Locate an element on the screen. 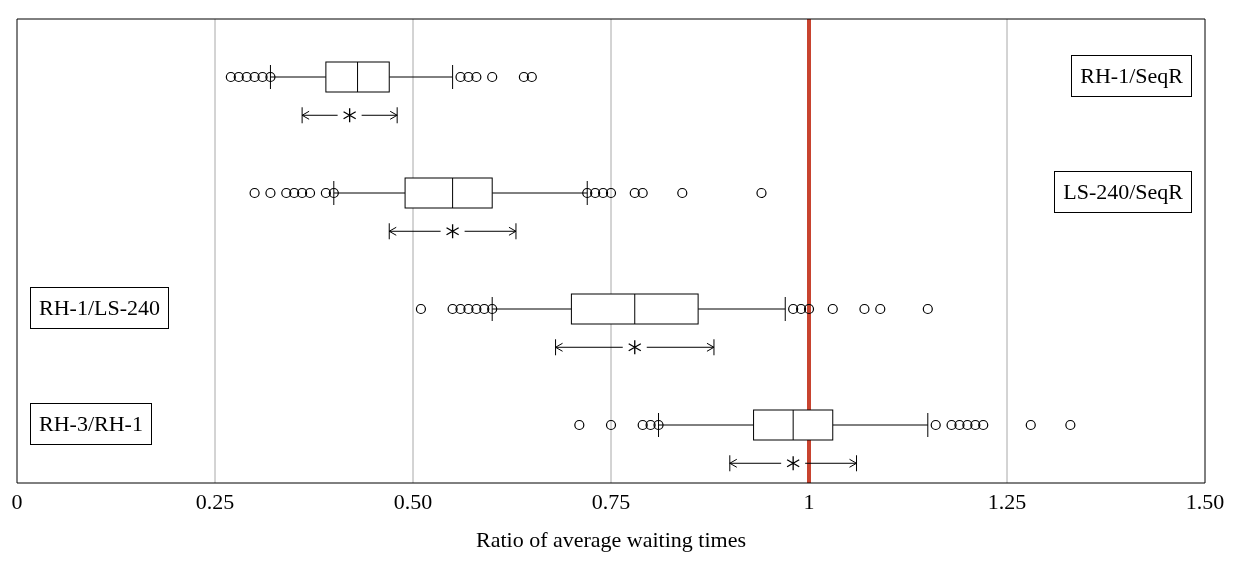 The height and width of the screenshot is (567, 1235). annotation: RH-3/RH-1 is located at coordinates (91, 424).